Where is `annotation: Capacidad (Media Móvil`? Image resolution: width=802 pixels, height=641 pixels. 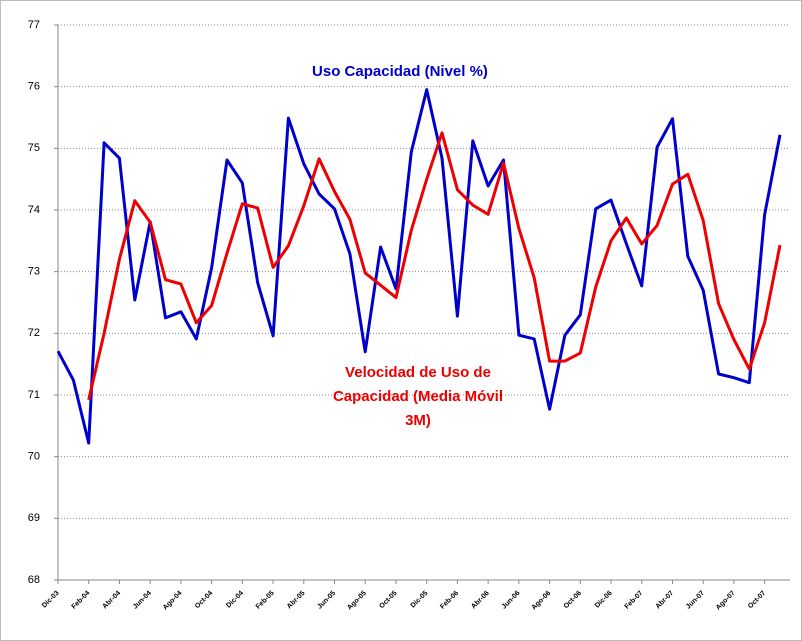 annotation: Capacidad (Media Móvil is located at coordinates (418, 396).